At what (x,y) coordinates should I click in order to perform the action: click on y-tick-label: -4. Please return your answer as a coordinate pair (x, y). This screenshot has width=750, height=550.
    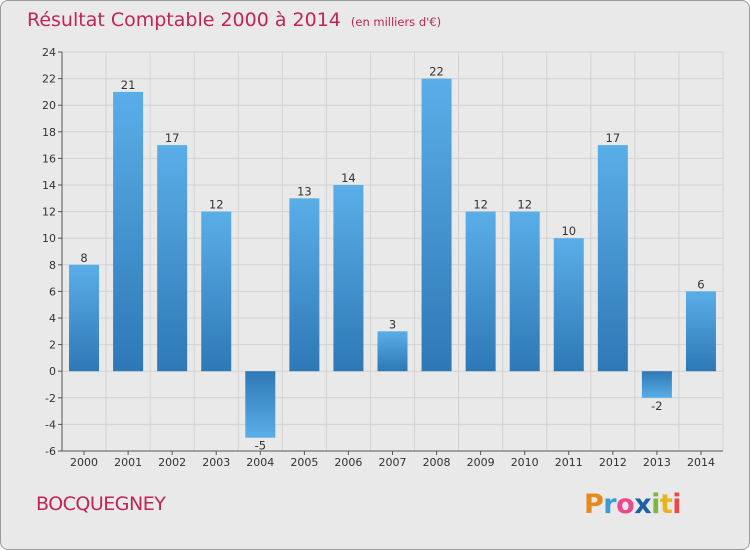
    Looking at the image, I should click on (50, 424).